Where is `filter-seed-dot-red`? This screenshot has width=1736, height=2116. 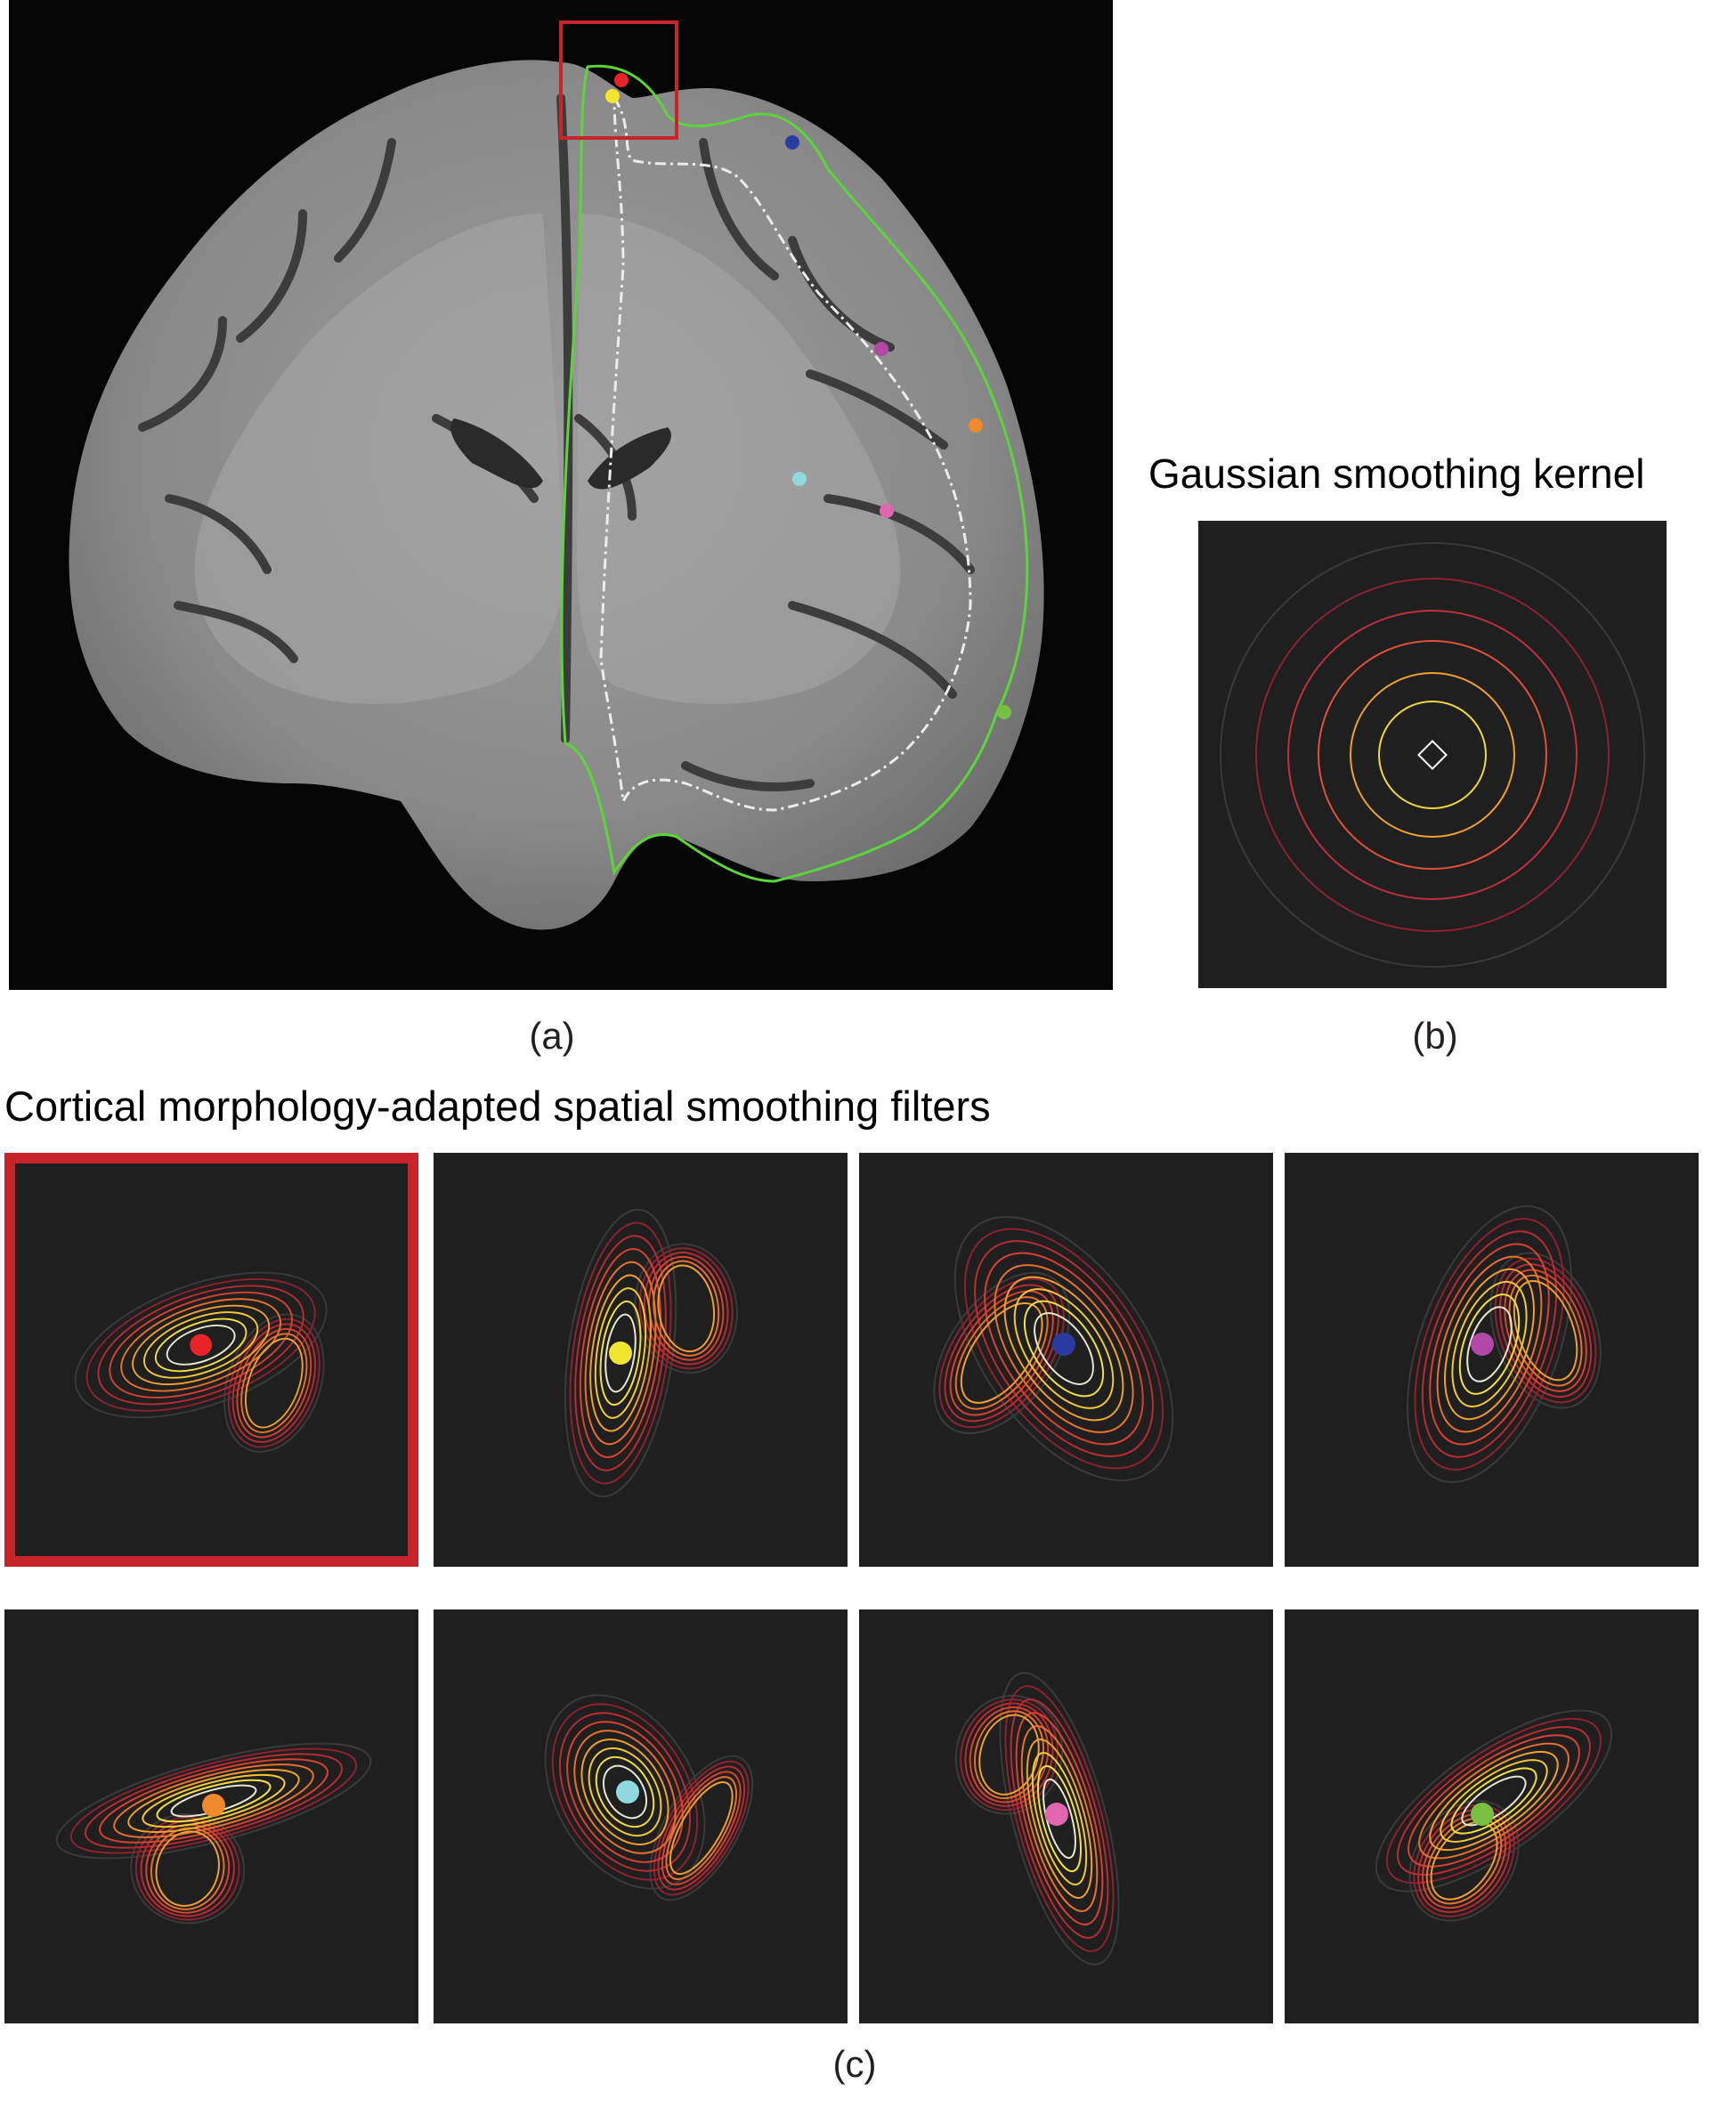
filter-seed-dot-red is located at coordinates (201, 1345).